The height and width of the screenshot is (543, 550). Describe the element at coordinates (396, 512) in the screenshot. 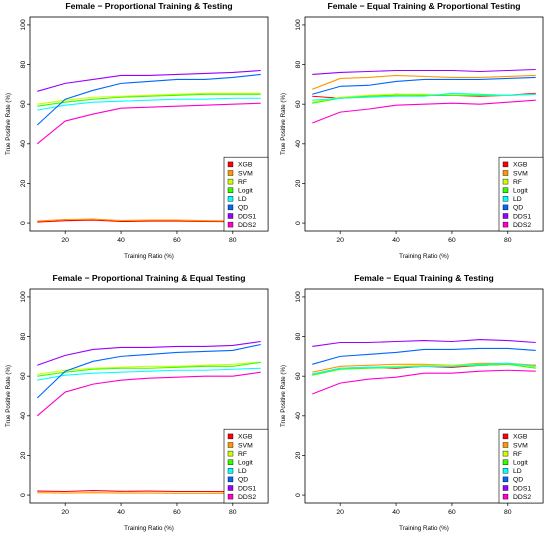

I see `x-tick-label: 40` at that location.